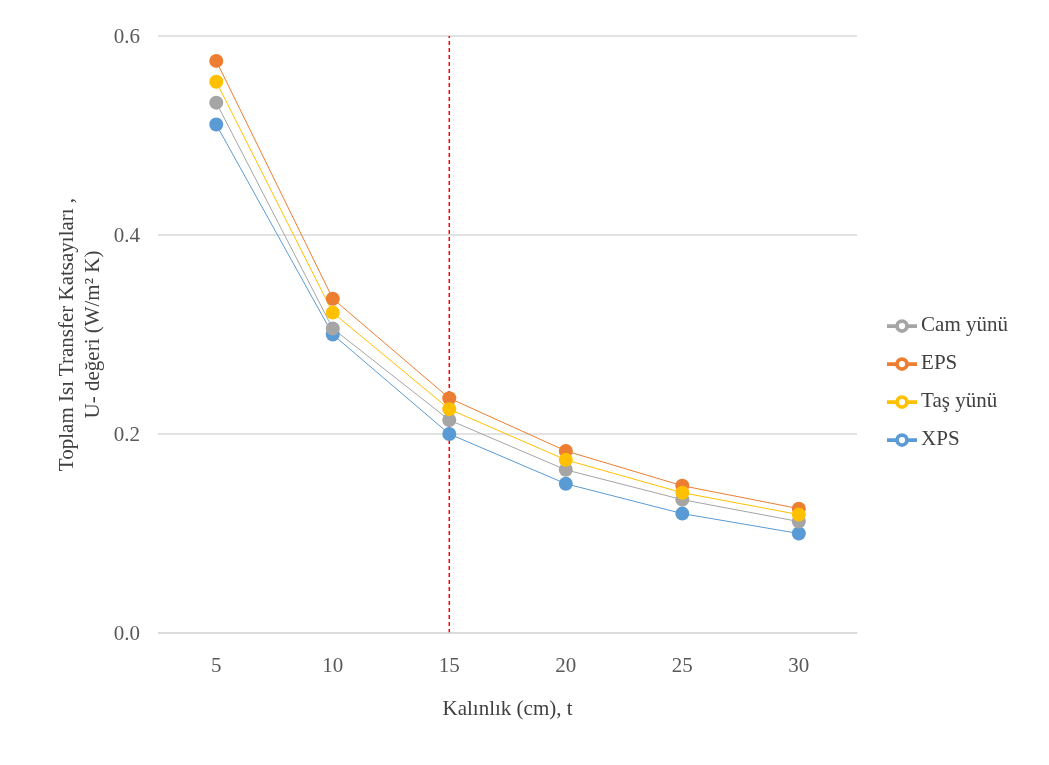  I want to click on y-tick-label: 0.2, so click(126, 434).